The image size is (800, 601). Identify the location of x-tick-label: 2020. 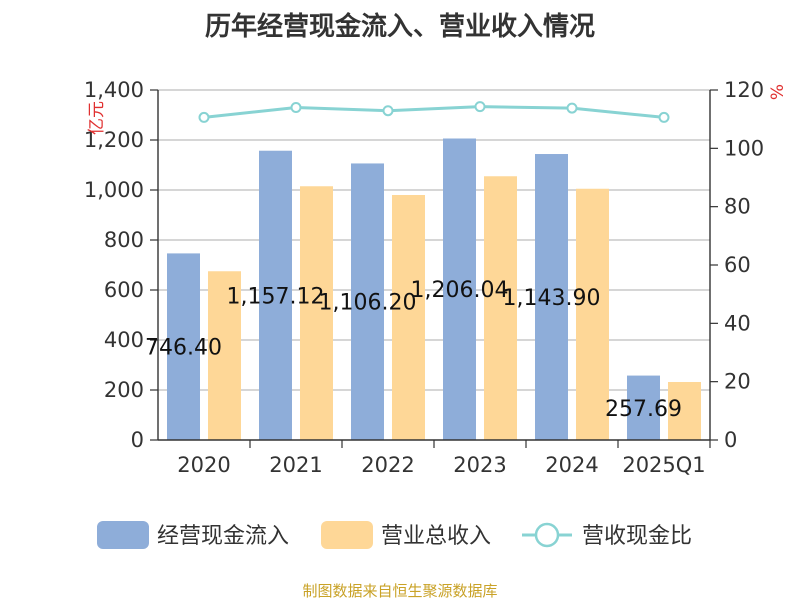
(203, 465).